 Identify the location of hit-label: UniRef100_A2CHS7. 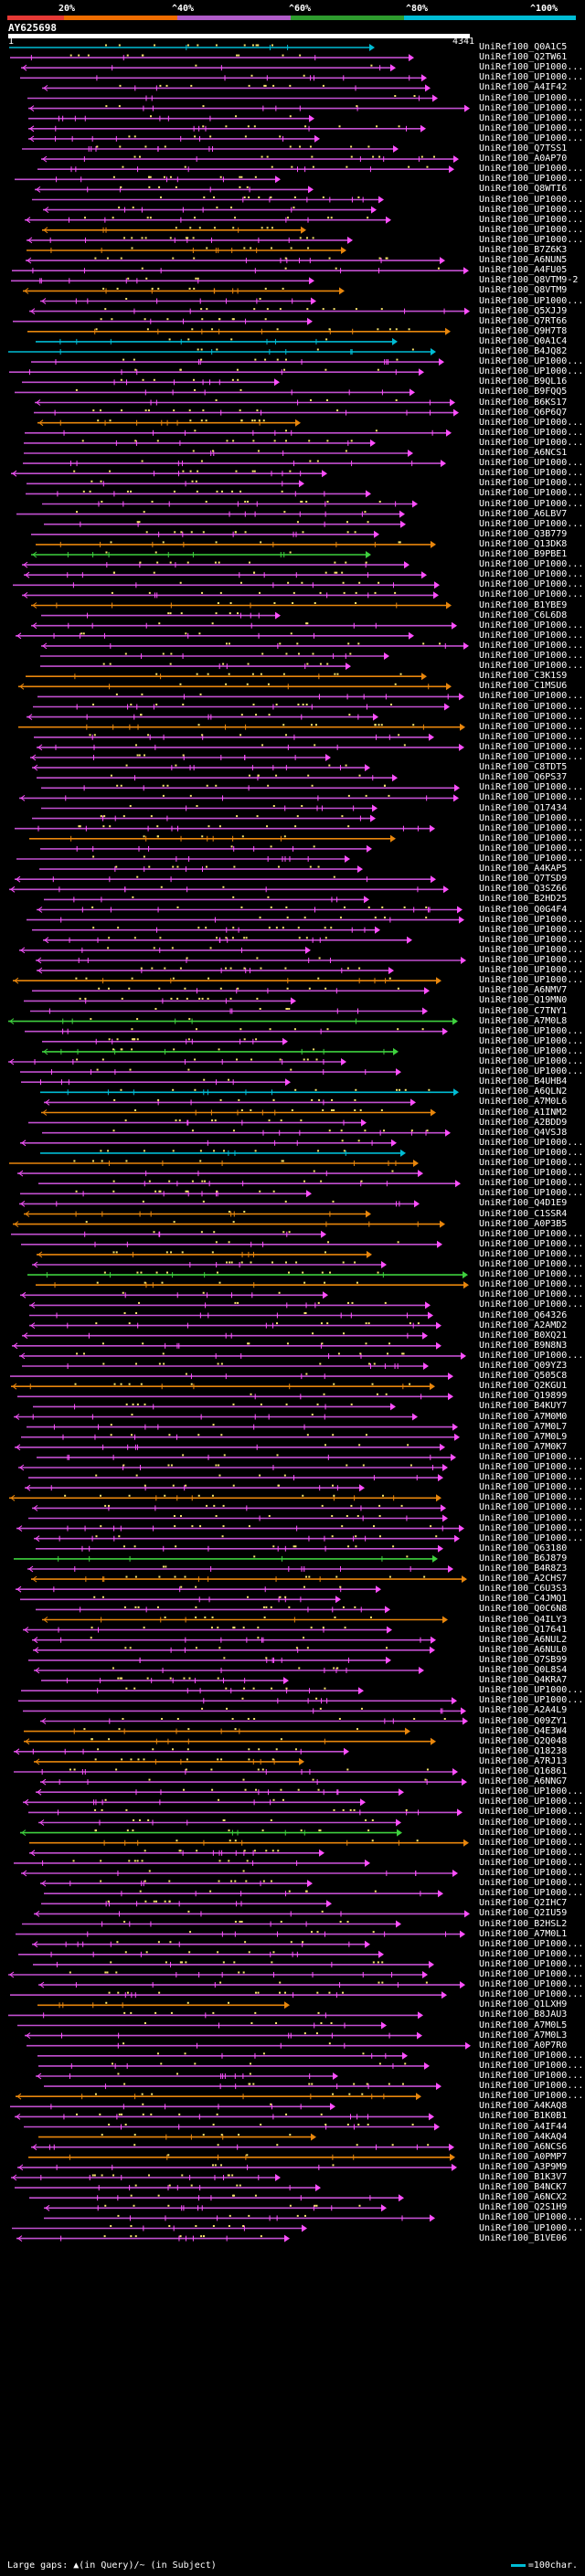
(523, 1579).